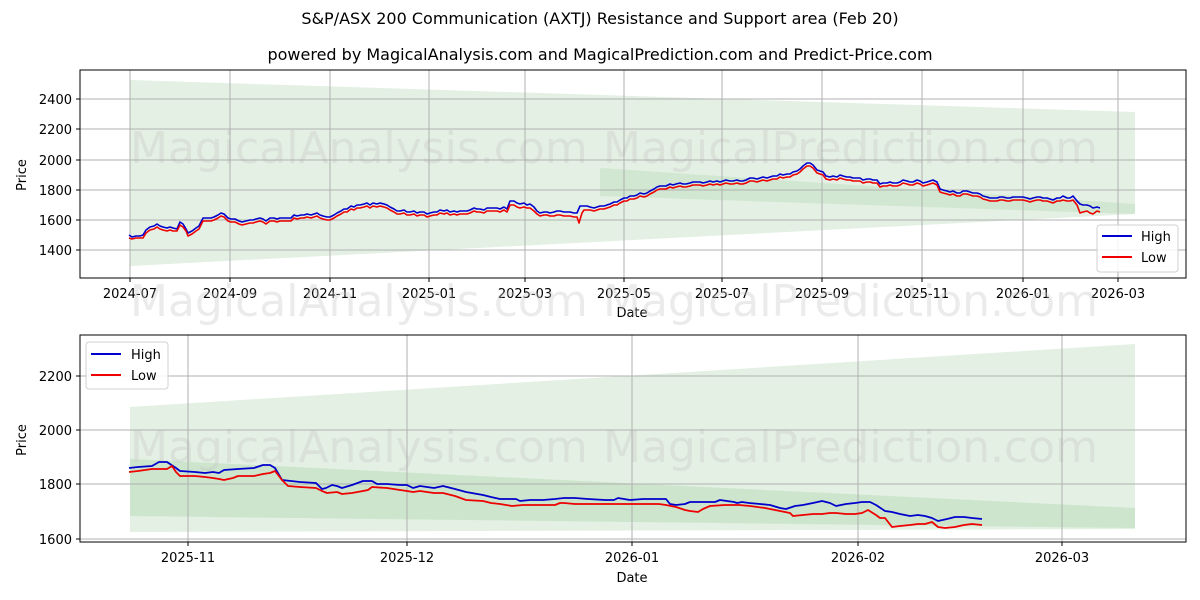  I want to click on x-tick-label: 2025-09, so click(822, 294).